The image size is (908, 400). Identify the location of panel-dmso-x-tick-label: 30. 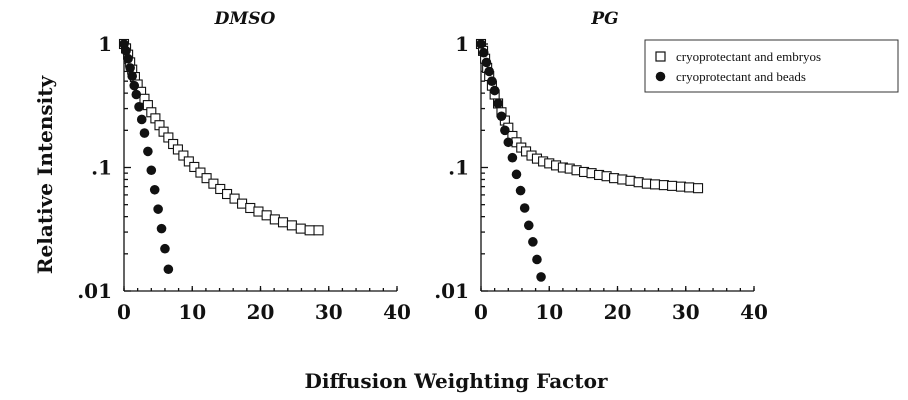
(329, 312).